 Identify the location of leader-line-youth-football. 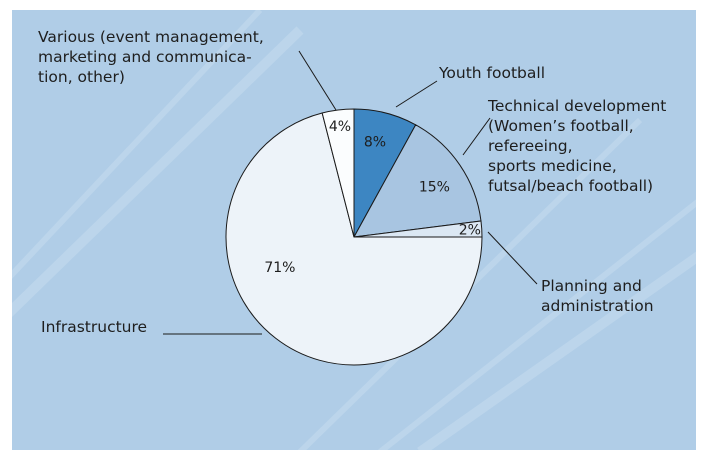
(416, 94).